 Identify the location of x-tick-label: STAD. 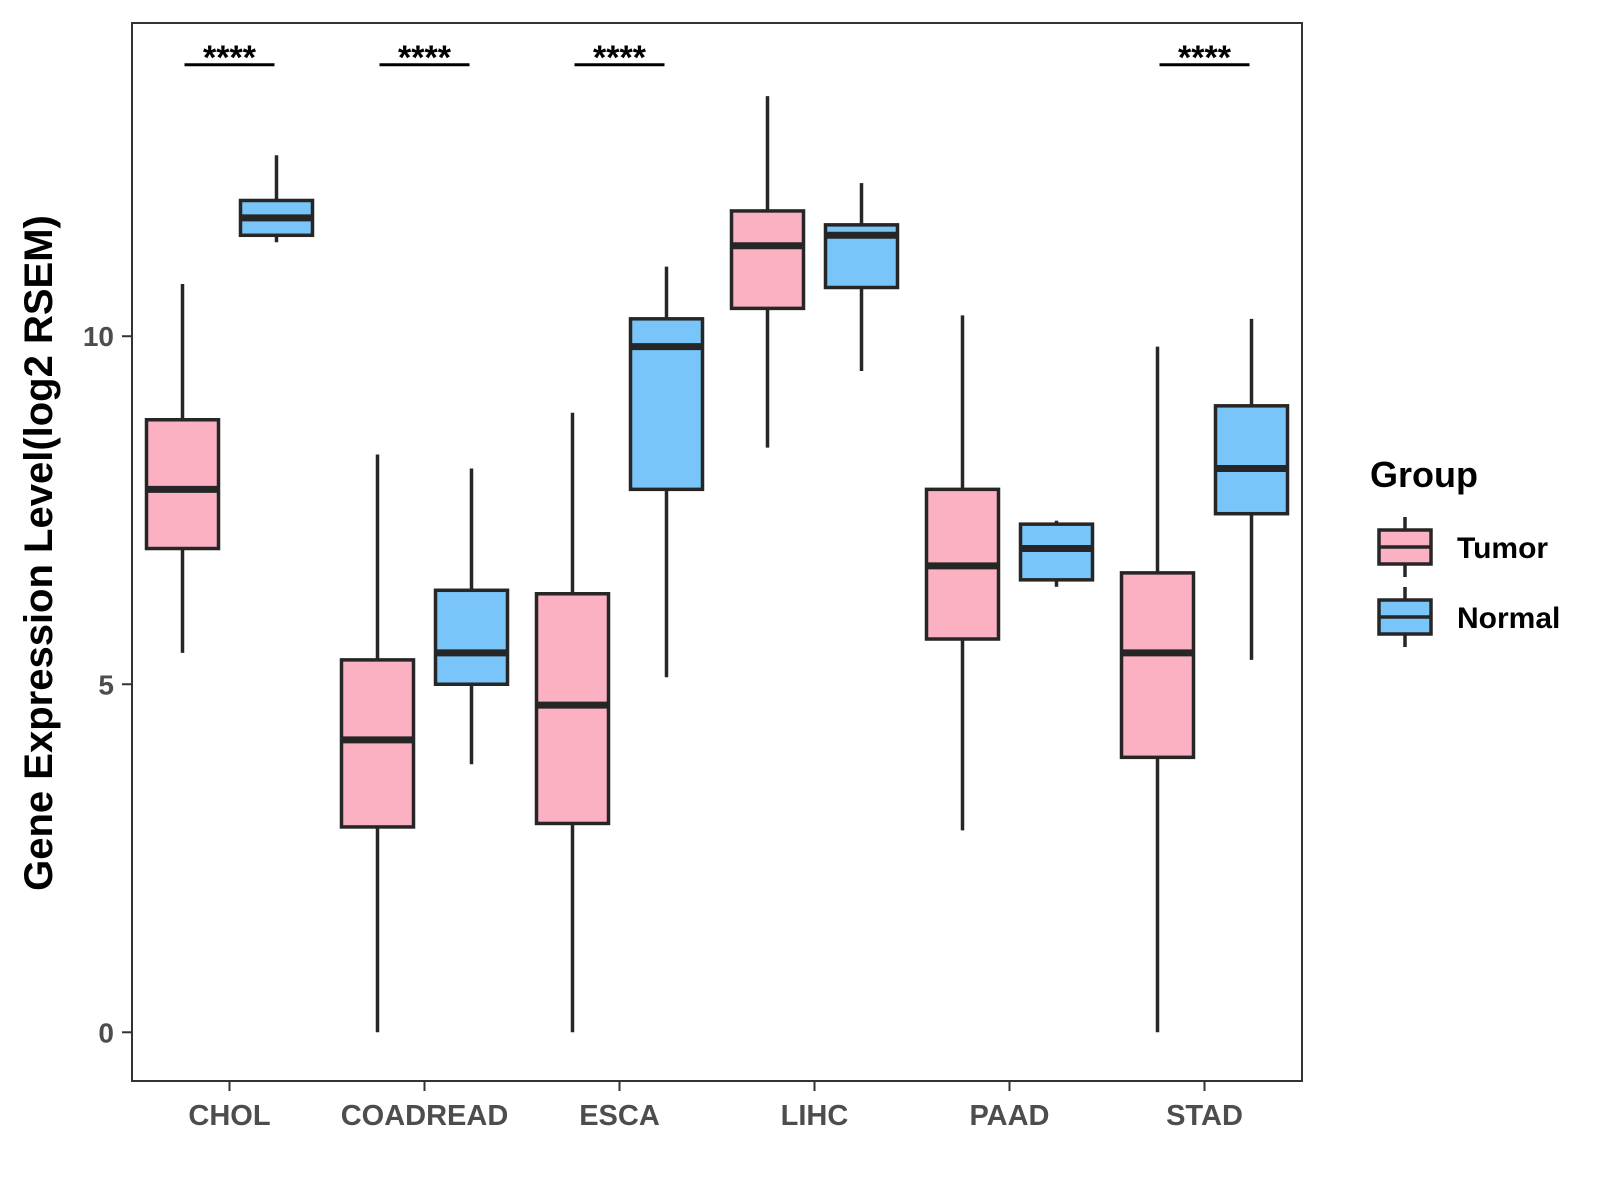
(1204, 1116).